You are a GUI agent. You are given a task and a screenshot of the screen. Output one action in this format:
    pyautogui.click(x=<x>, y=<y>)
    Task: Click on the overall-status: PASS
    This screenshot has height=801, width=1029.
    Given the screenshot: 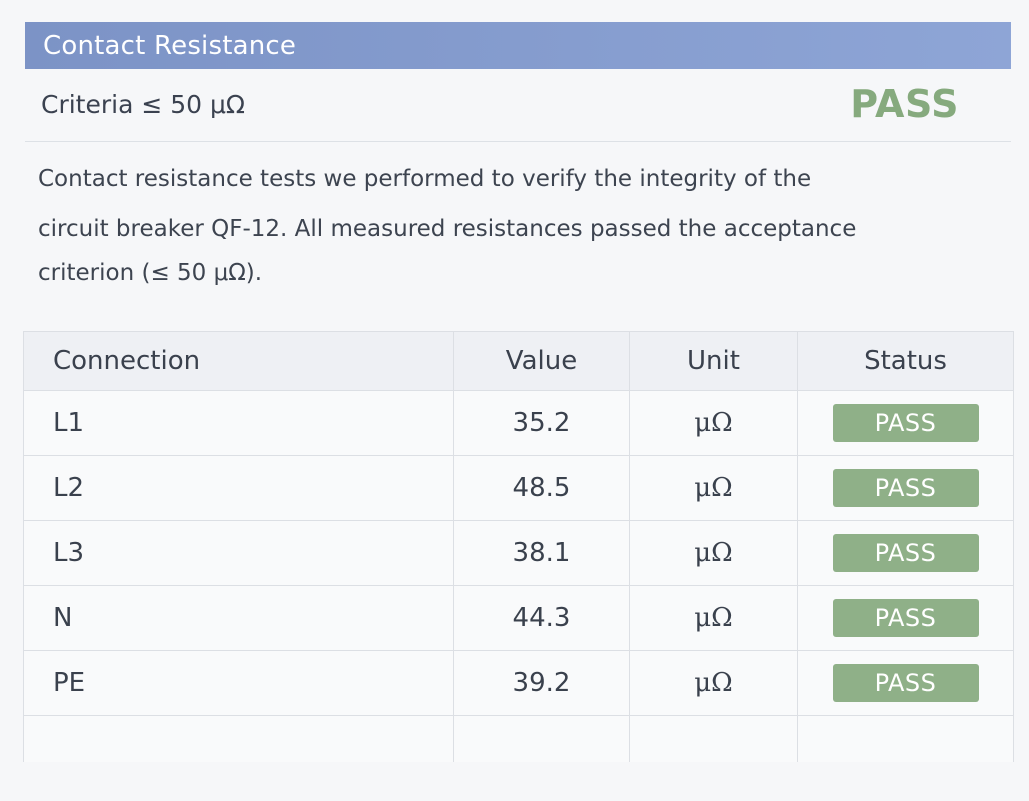 What is the action you would take?
    pyautogui.click(x=904, y=104)
    